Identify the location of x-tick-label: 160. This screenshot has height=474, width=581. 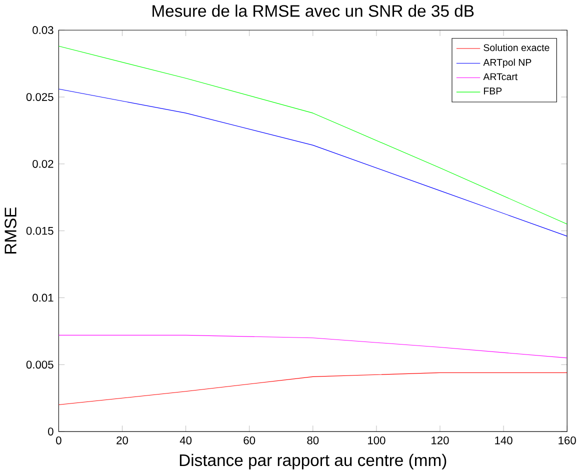
(567, 440).